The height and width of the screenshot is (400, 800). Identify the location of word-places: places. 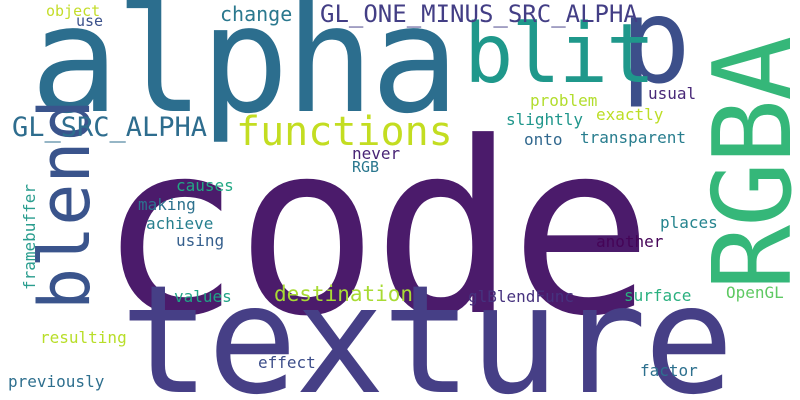
(689, 222).